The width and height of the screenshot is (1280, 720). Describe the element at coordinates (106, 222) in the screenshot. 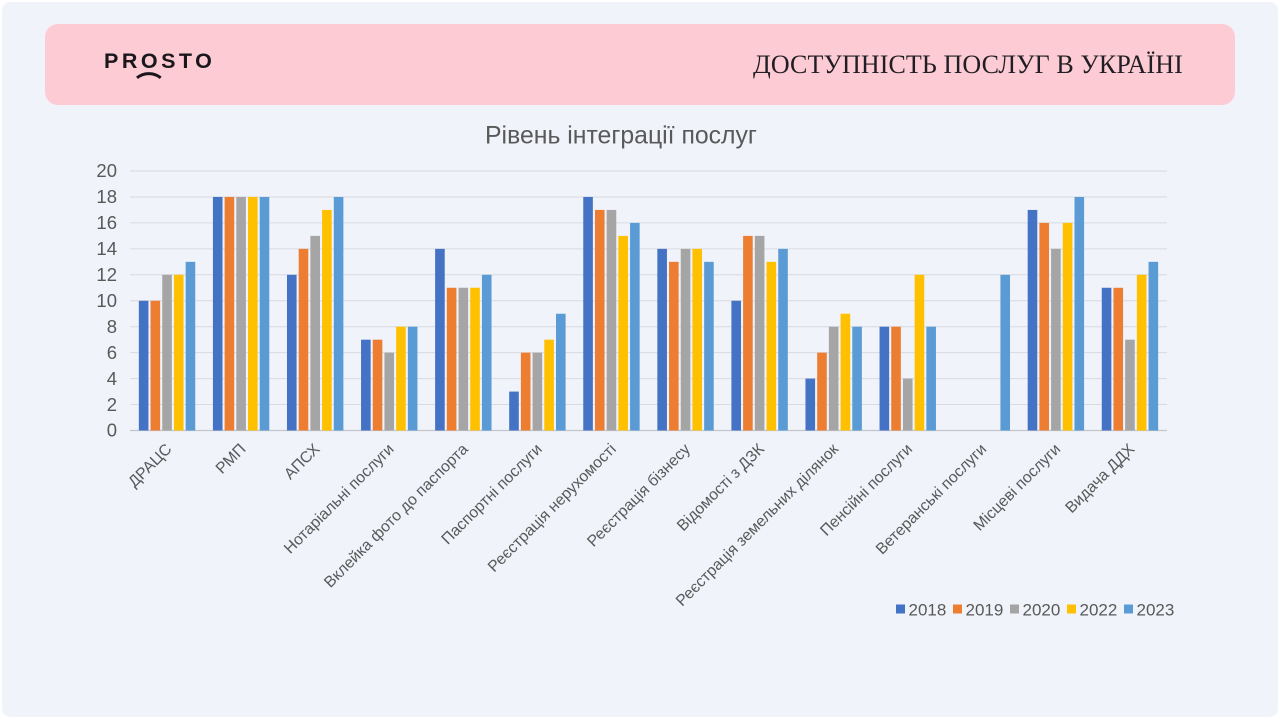

I see `svg-text: 16` at that location.